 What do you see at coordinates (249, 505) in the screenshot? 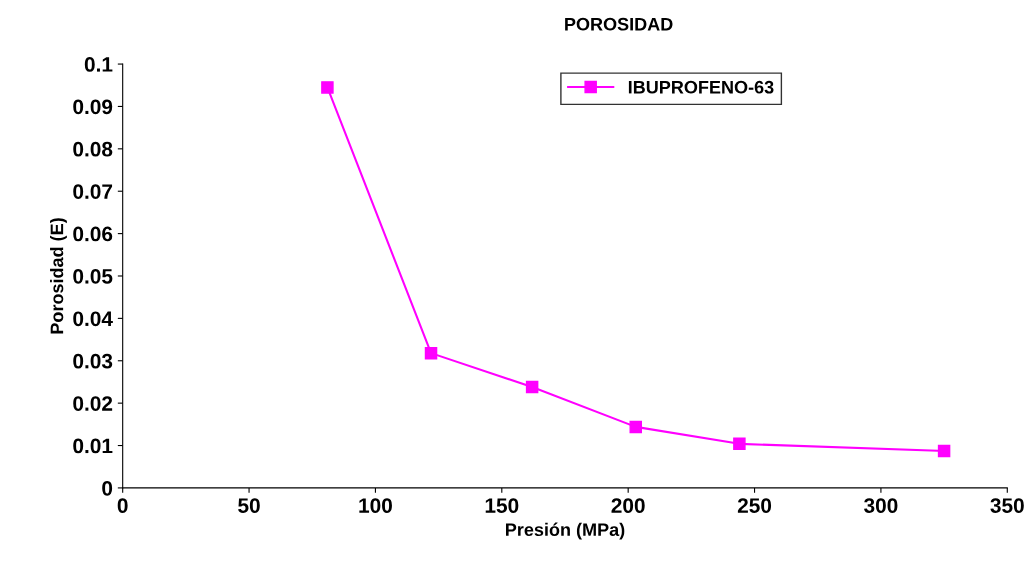
I see `x-tick-label: 50` at bounding box center [249, 505].